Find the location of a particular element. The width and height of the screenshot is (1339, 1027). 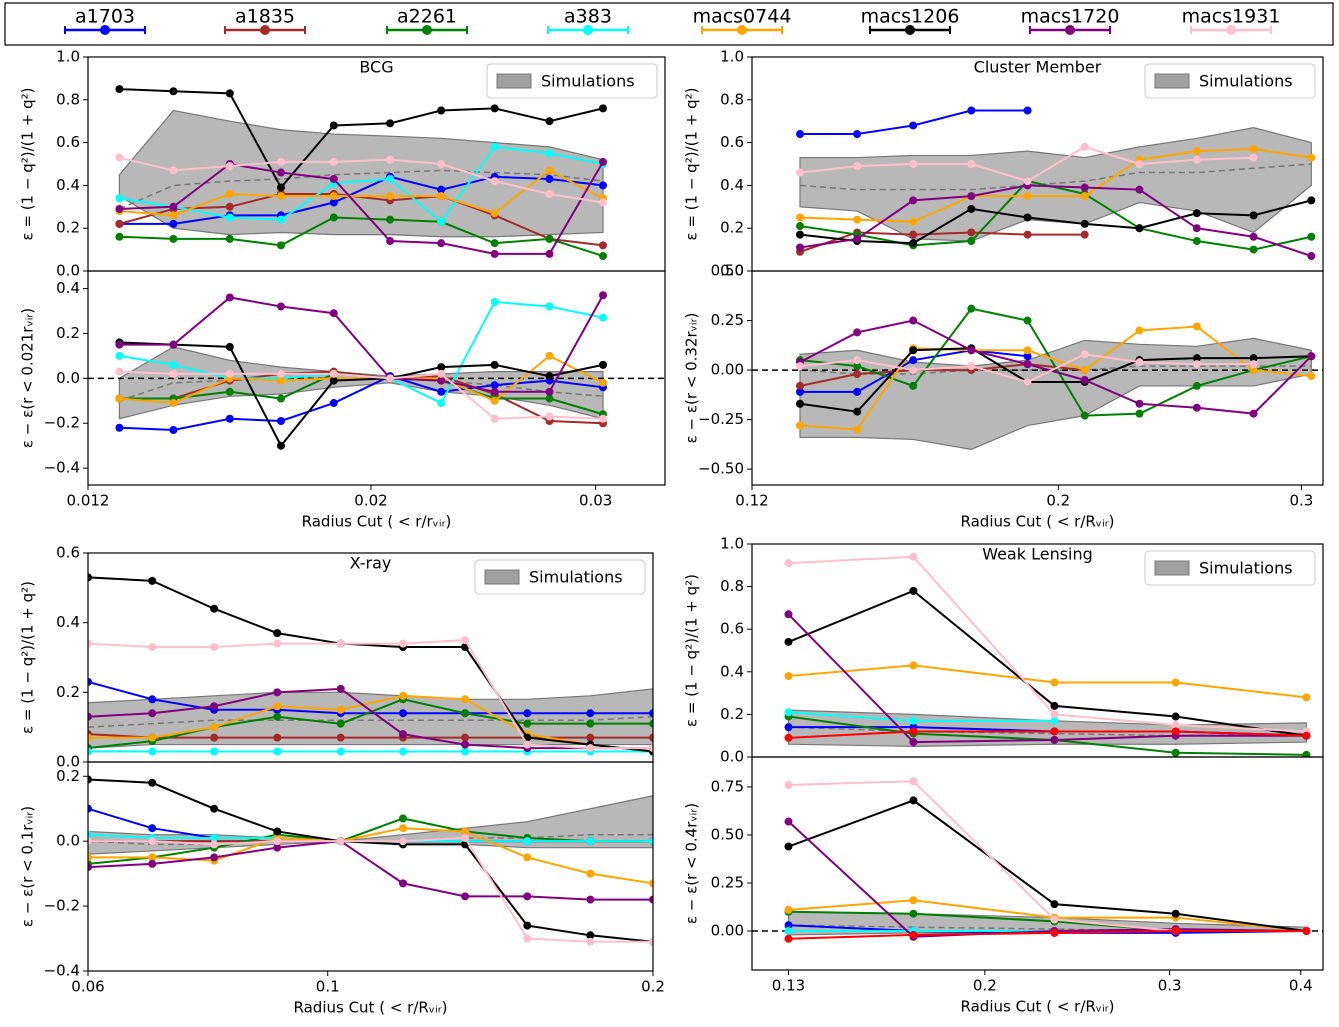

y-axis-label: ε = (1 − q²)/(1 + q²) is located at coordinates (692, 163).